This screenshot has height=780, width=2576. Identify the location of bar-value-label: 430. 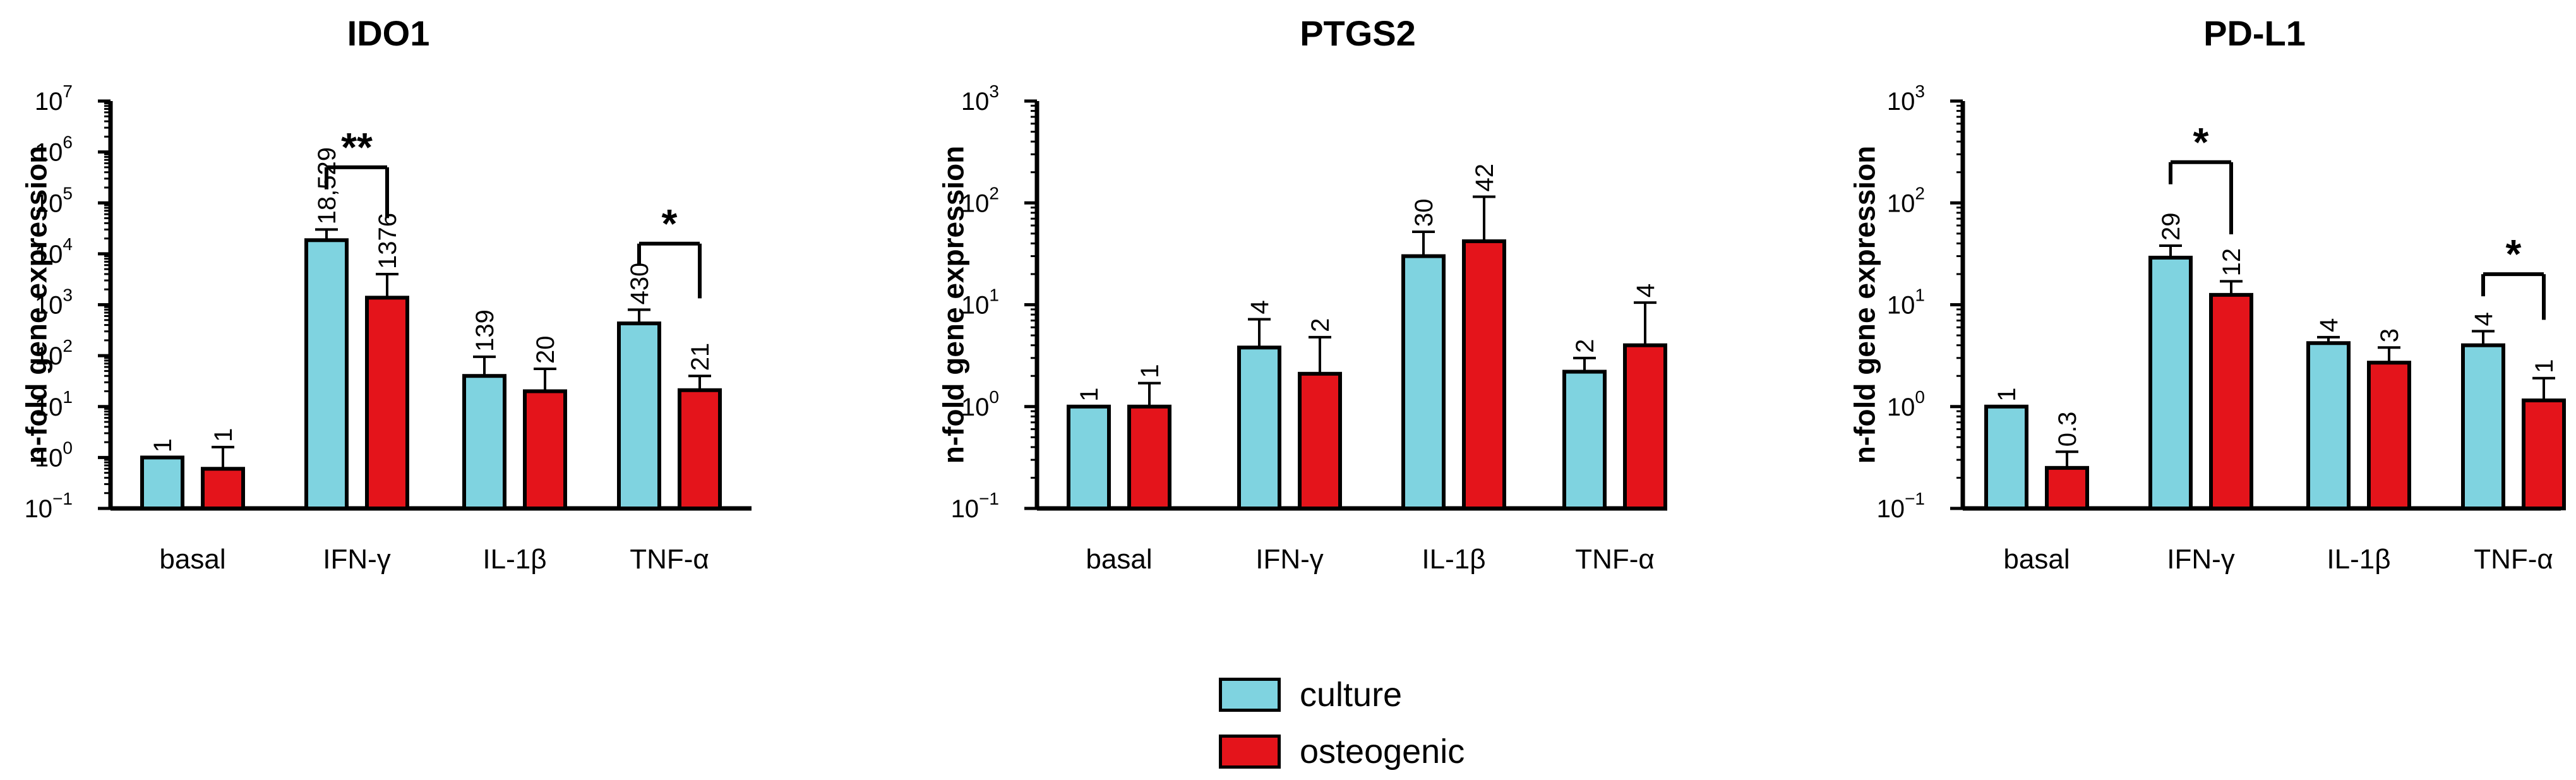
(640, 284).